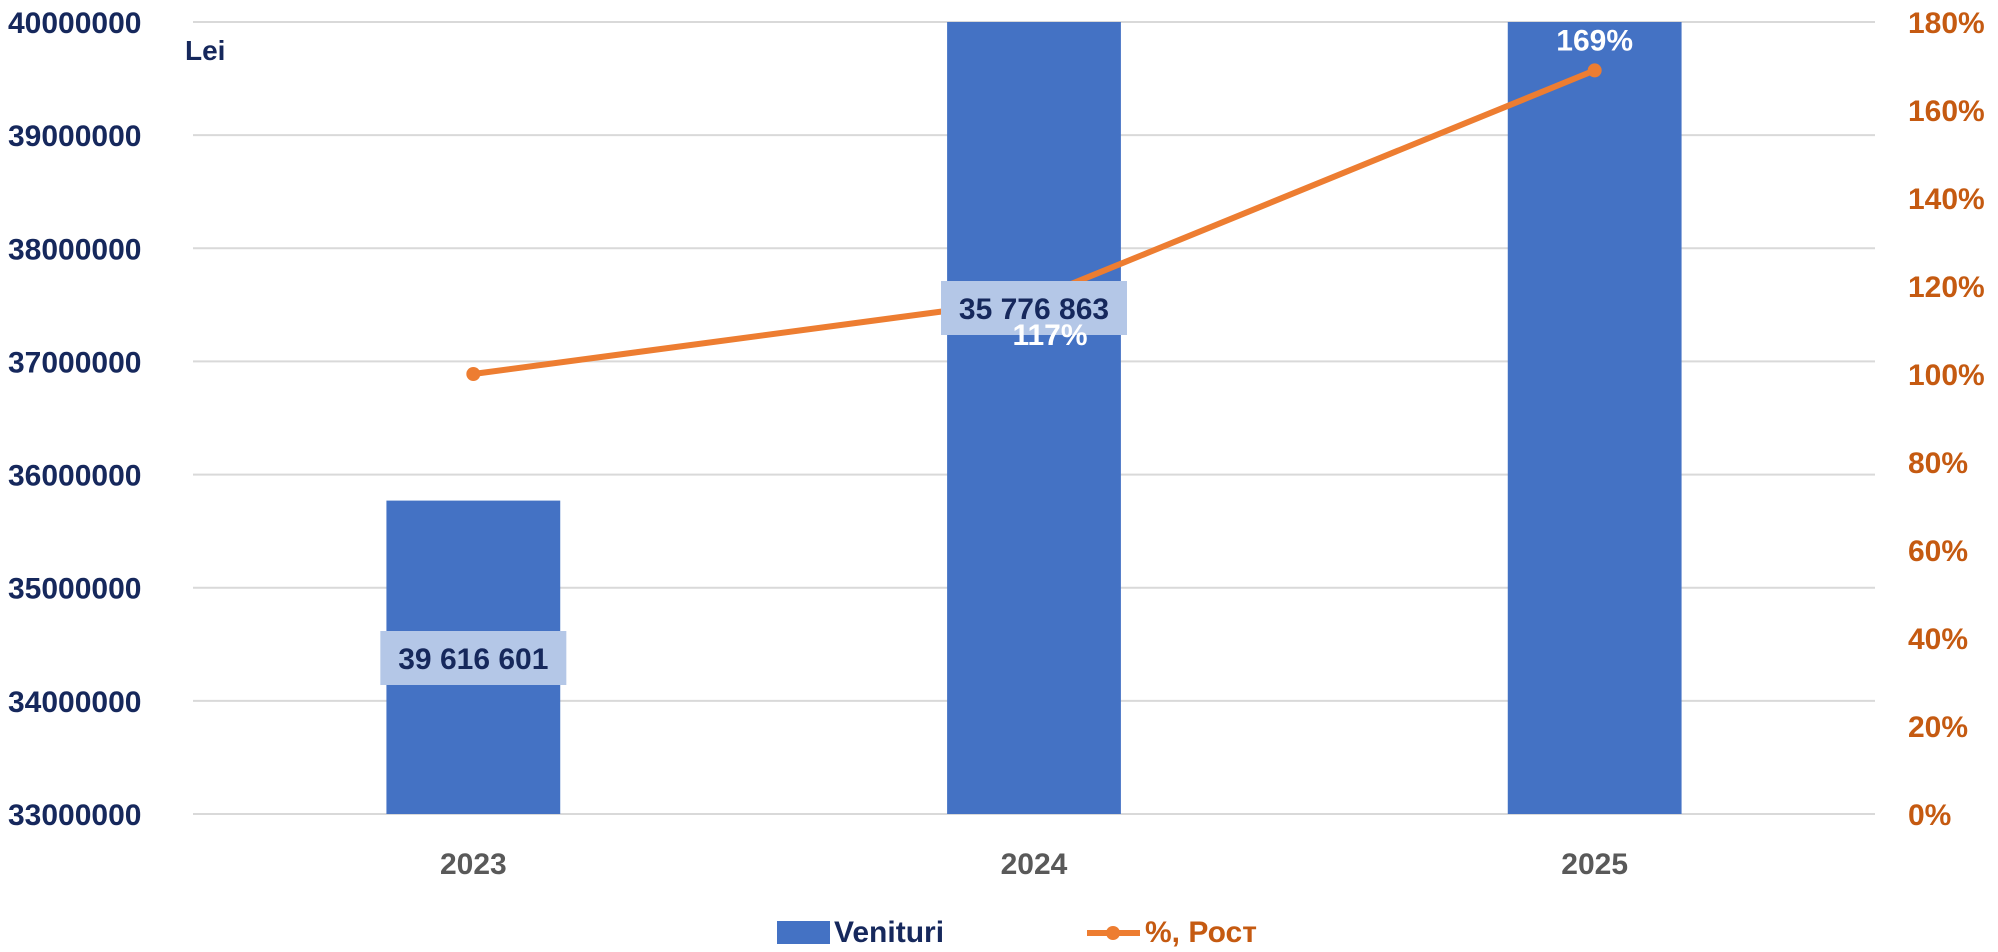  Describe the element at coordinates (1049, 335) in the screenshot. I see `line-data-label: 117%` at that location.